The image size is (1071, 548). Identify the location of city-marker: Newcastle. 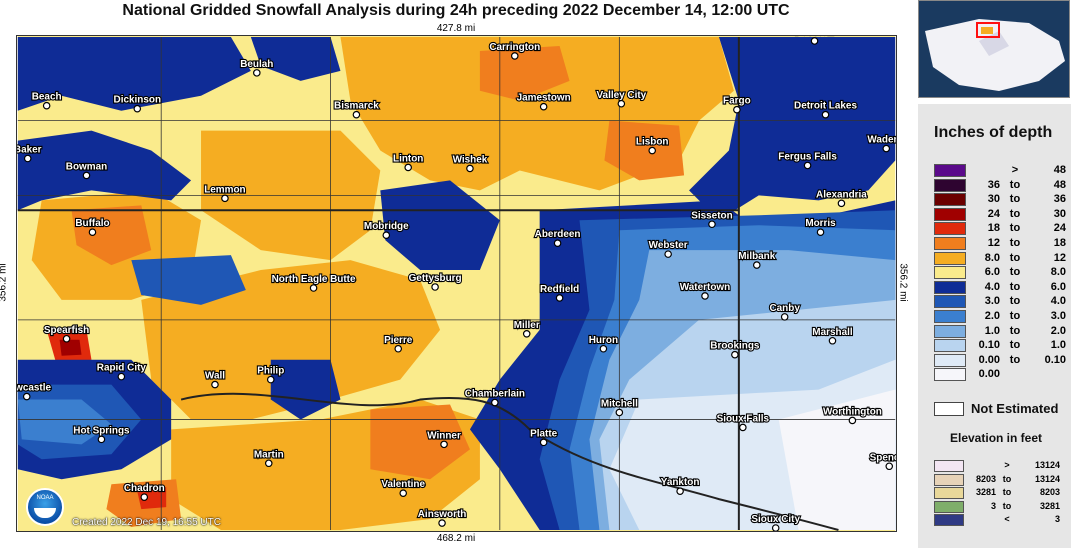
(34, 391).